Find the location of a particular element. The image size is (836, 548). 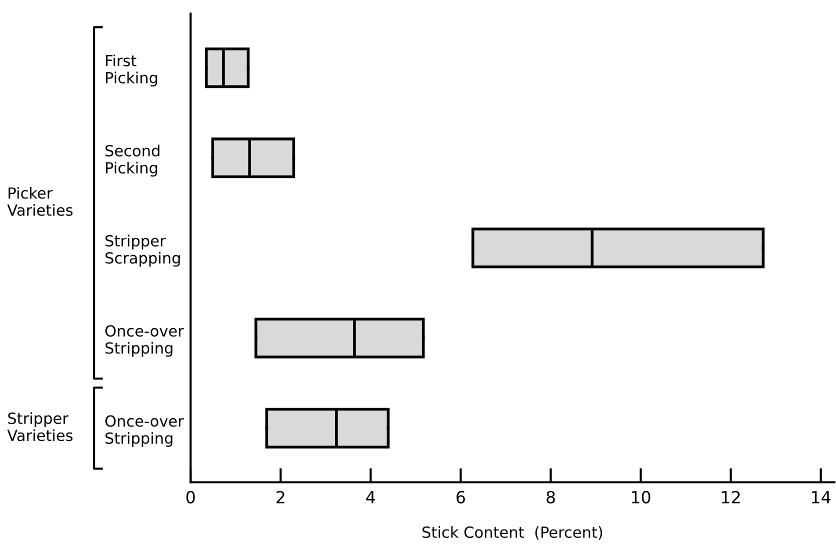

x-tick-label: 4 is located at coordinates (371, 497).